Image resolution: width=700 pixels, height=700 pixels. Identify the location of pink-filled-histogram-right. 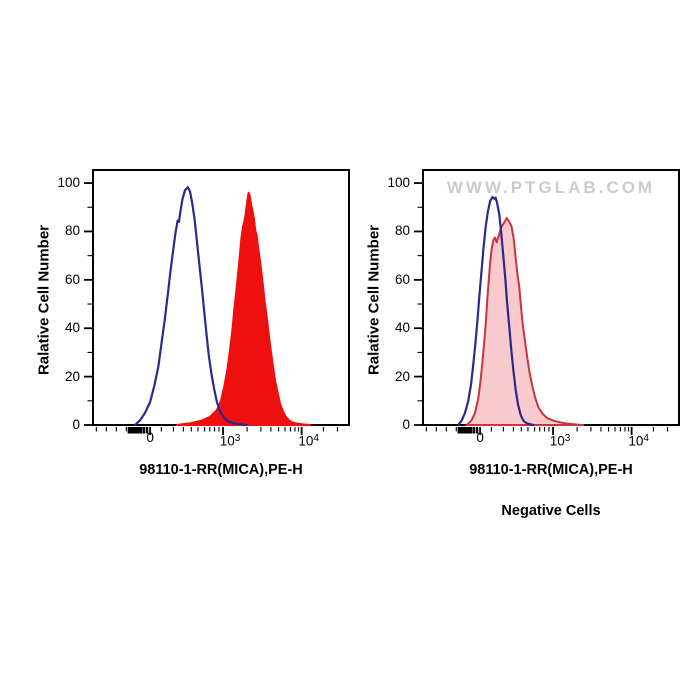
(525, 321).